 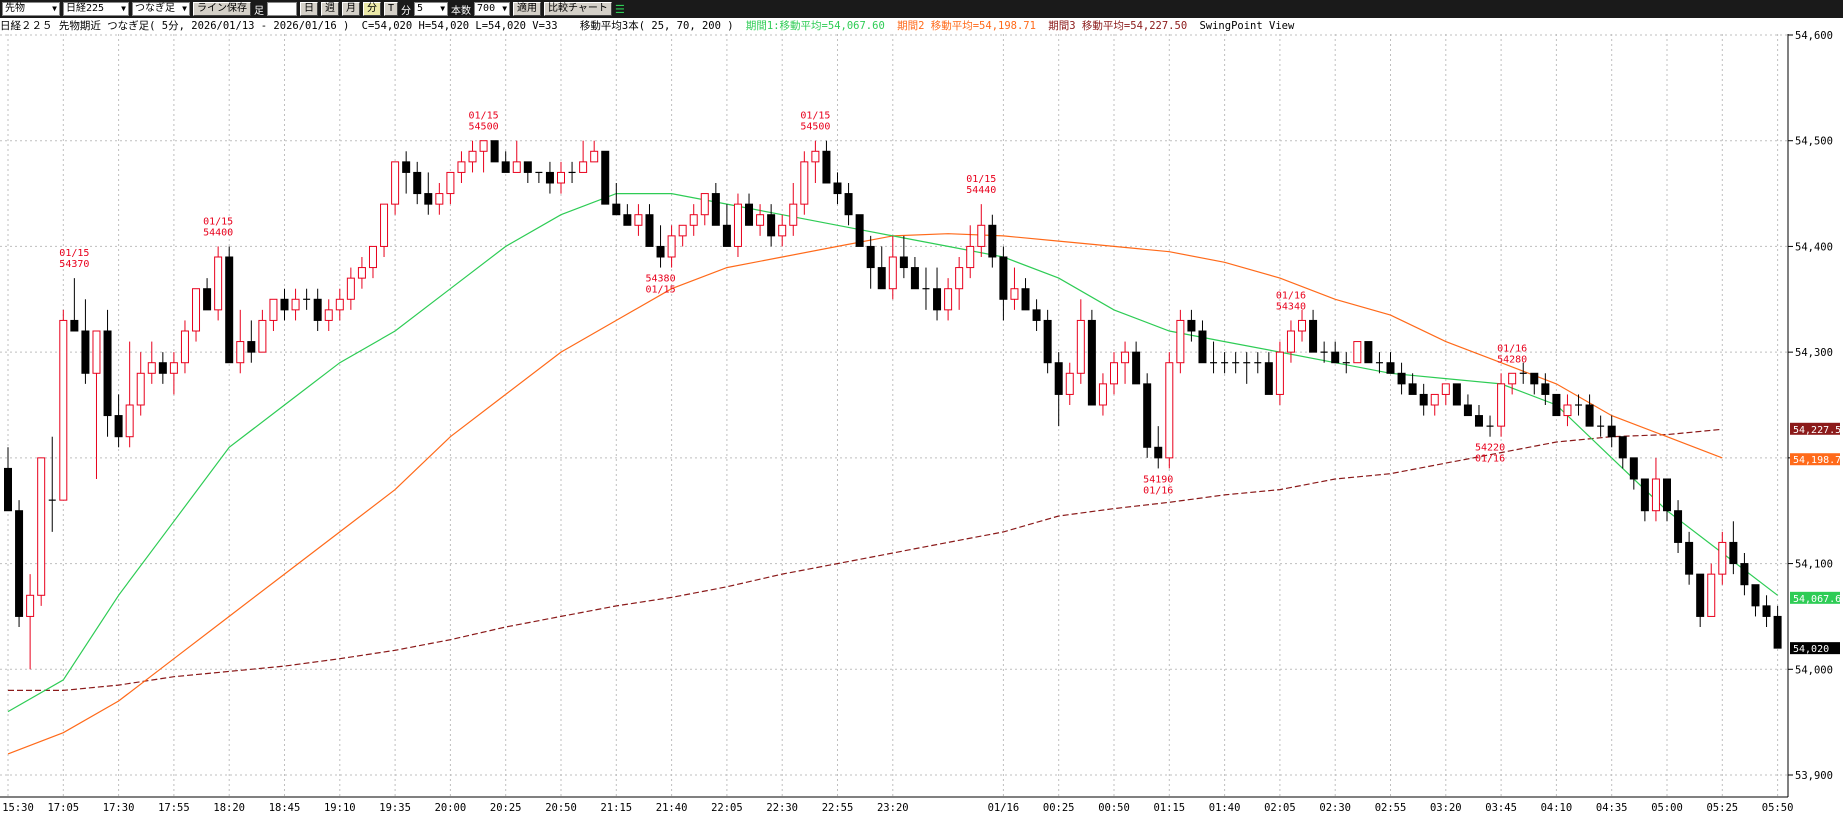 I want to click on x-tick-label: 19:35, so click(x=395, y=808).